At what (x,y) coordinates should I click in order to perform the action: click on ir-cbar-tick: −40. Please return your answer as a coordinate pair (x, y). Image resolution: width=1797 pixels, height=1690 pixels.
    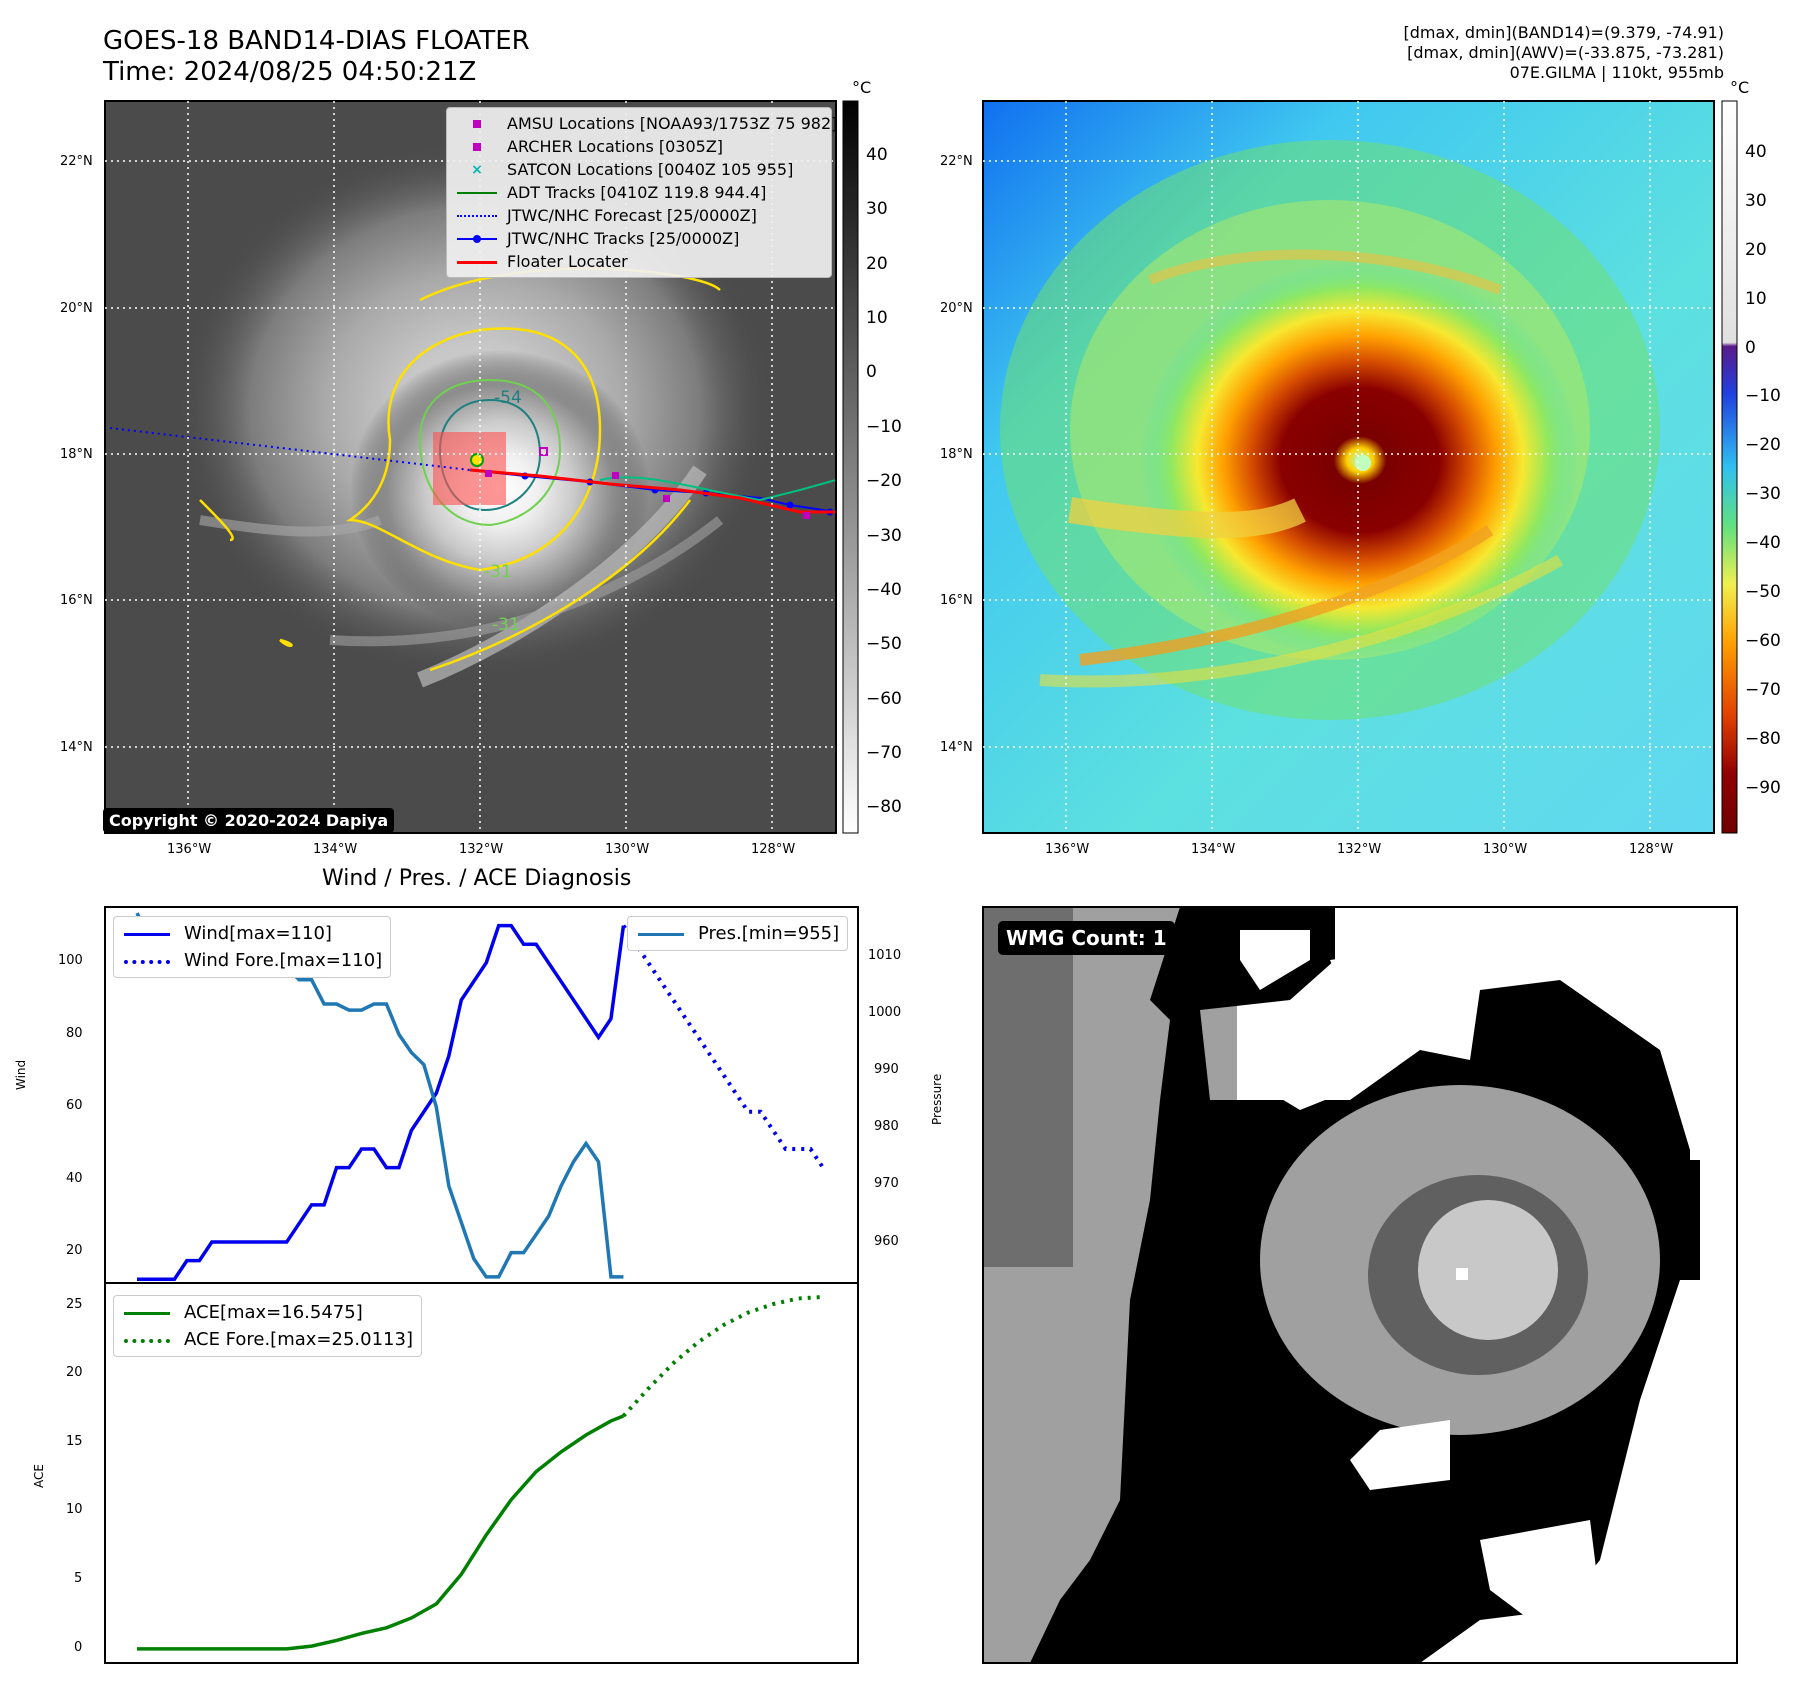
    Looking at the image, I should click on (884, 590).